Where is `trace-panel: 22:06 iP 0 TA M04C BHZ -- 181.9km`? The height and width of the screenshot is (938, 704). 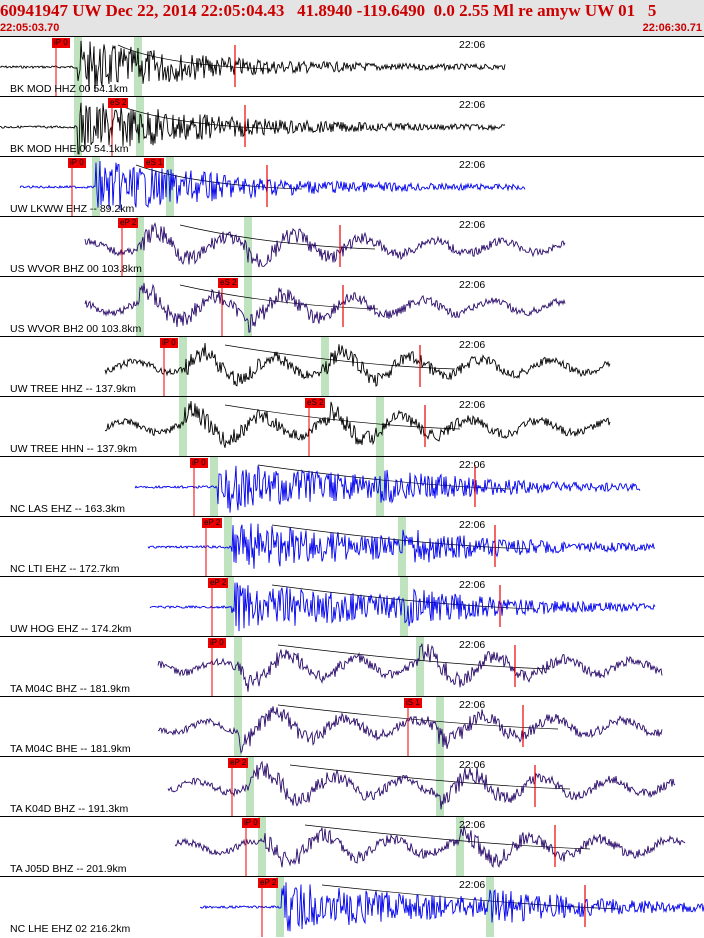 trace-panel: 22:06 iP 0 TA M04C BHZ -- 181.9km is located at coordinates (352, 666).